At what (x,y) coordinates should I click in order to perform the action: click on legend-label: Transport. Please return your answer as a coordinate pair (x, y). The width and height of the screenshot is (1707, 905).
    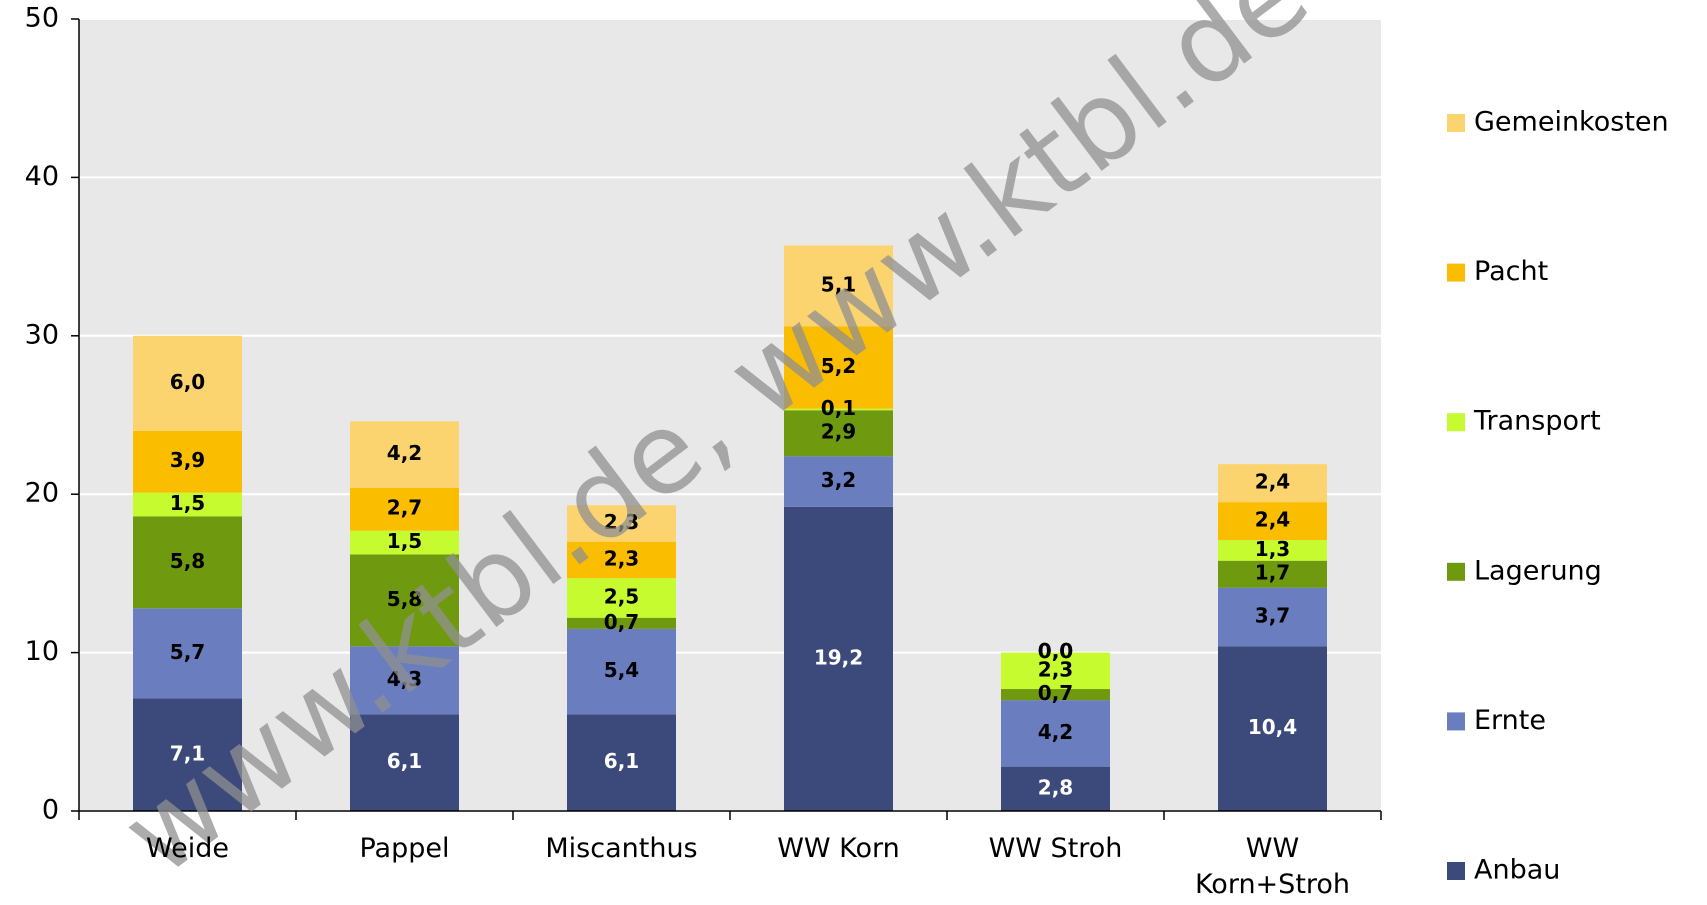
    Looking at the image, I should click on (1537, 421).